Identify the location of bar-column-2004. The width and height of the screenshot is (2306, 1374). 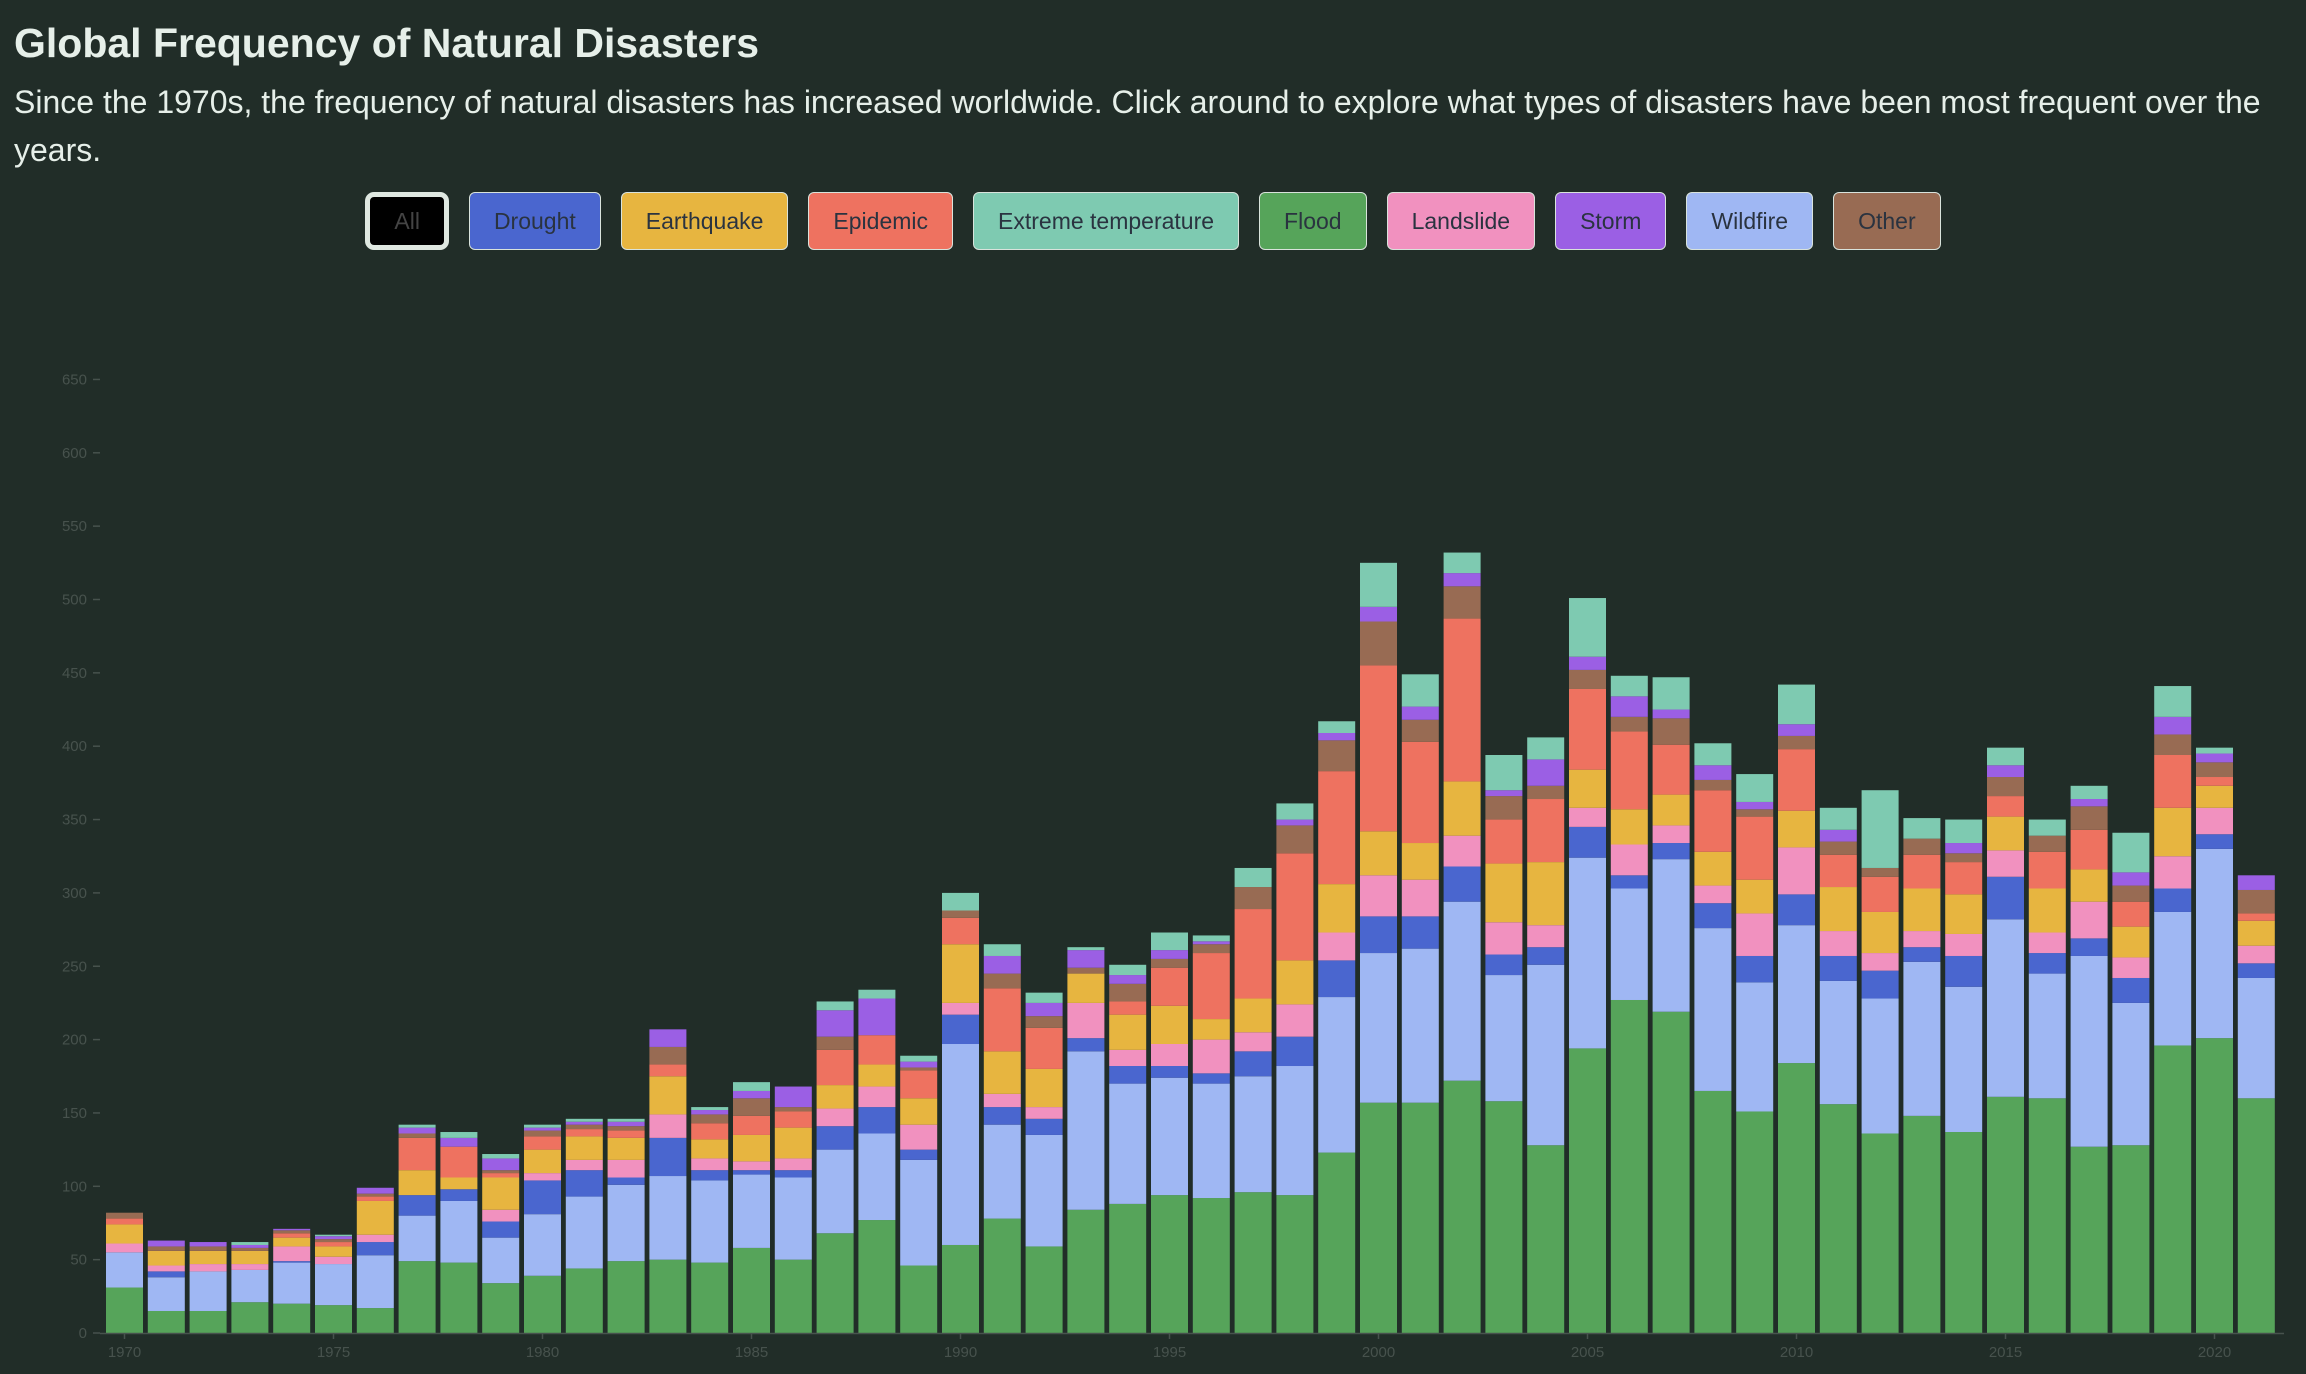
(1546, 1035).